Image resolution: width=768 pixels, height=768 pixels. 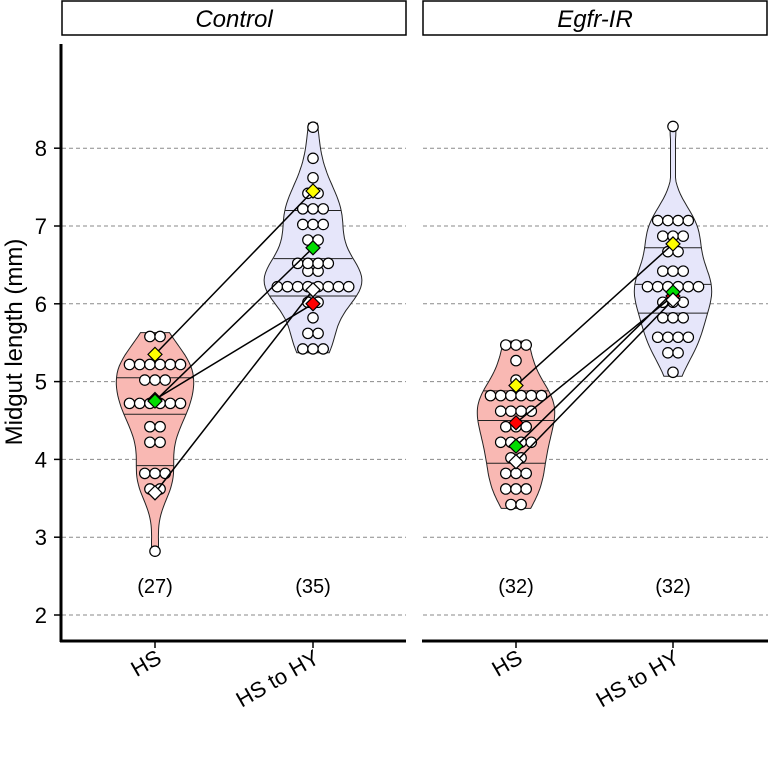 What do you see at coordinates (41, 226) in the screenshot?
I see `y-tick-label: 7` at bounding box center [41, 226].